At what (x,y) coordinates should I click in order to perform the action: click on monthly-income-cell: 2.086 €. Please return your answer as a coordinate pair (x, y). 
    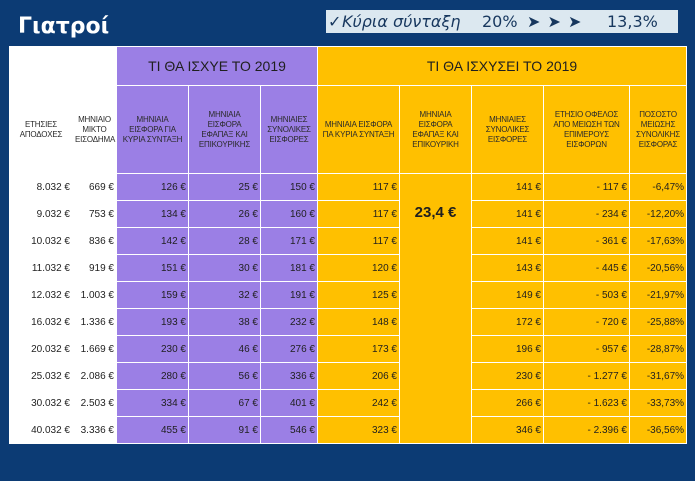
    Looking at the image, I should click on (94, 376).